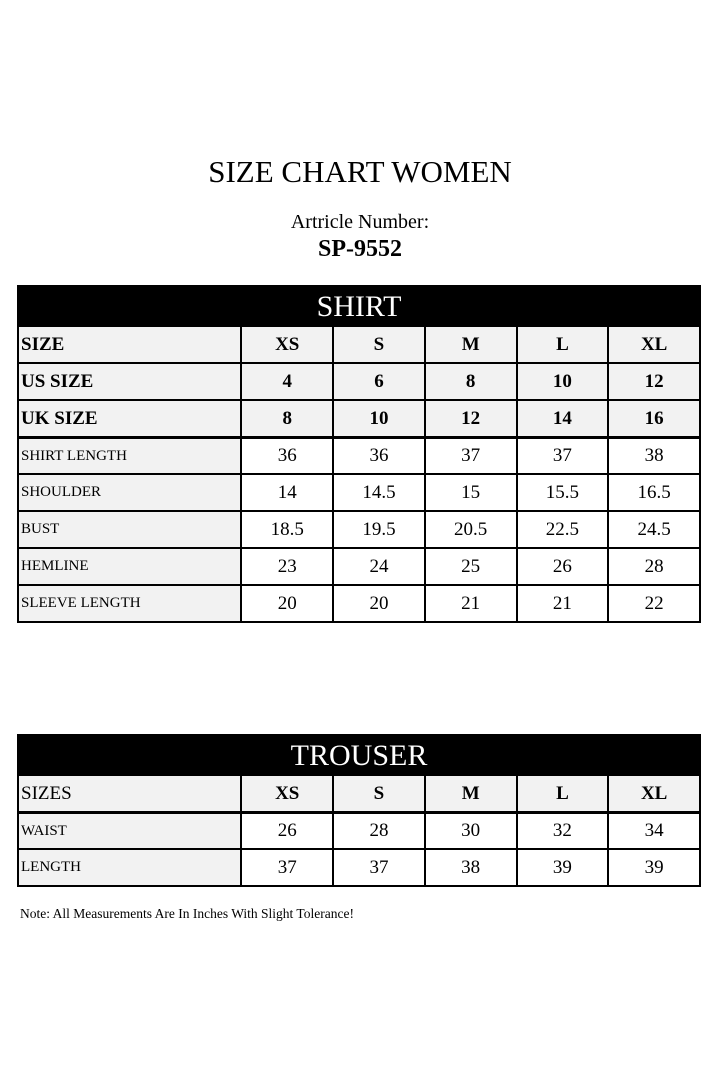 The image size is (720, 1080). I want to click on row-label: SIZE, so click(130, 344).